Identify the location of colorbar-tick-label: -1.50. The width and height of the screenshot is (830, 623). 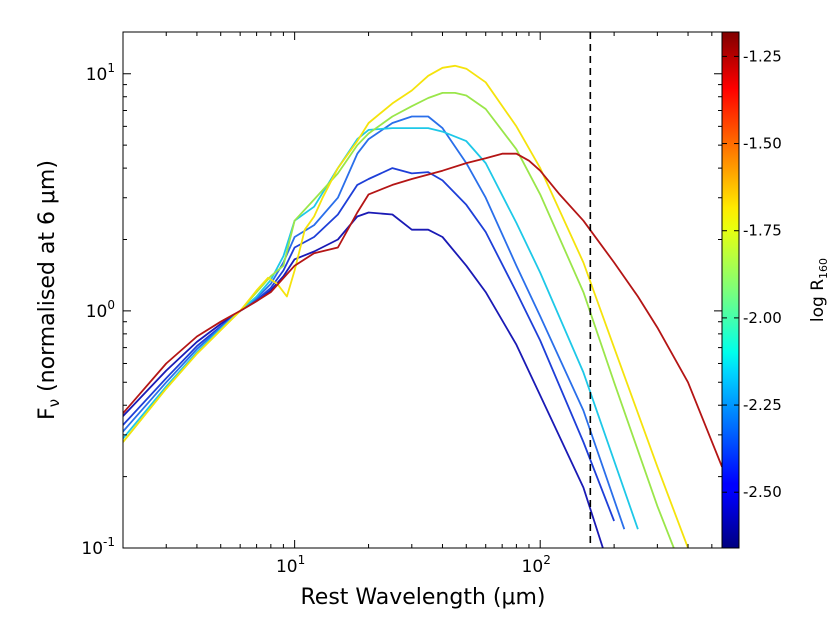
(762, 144).